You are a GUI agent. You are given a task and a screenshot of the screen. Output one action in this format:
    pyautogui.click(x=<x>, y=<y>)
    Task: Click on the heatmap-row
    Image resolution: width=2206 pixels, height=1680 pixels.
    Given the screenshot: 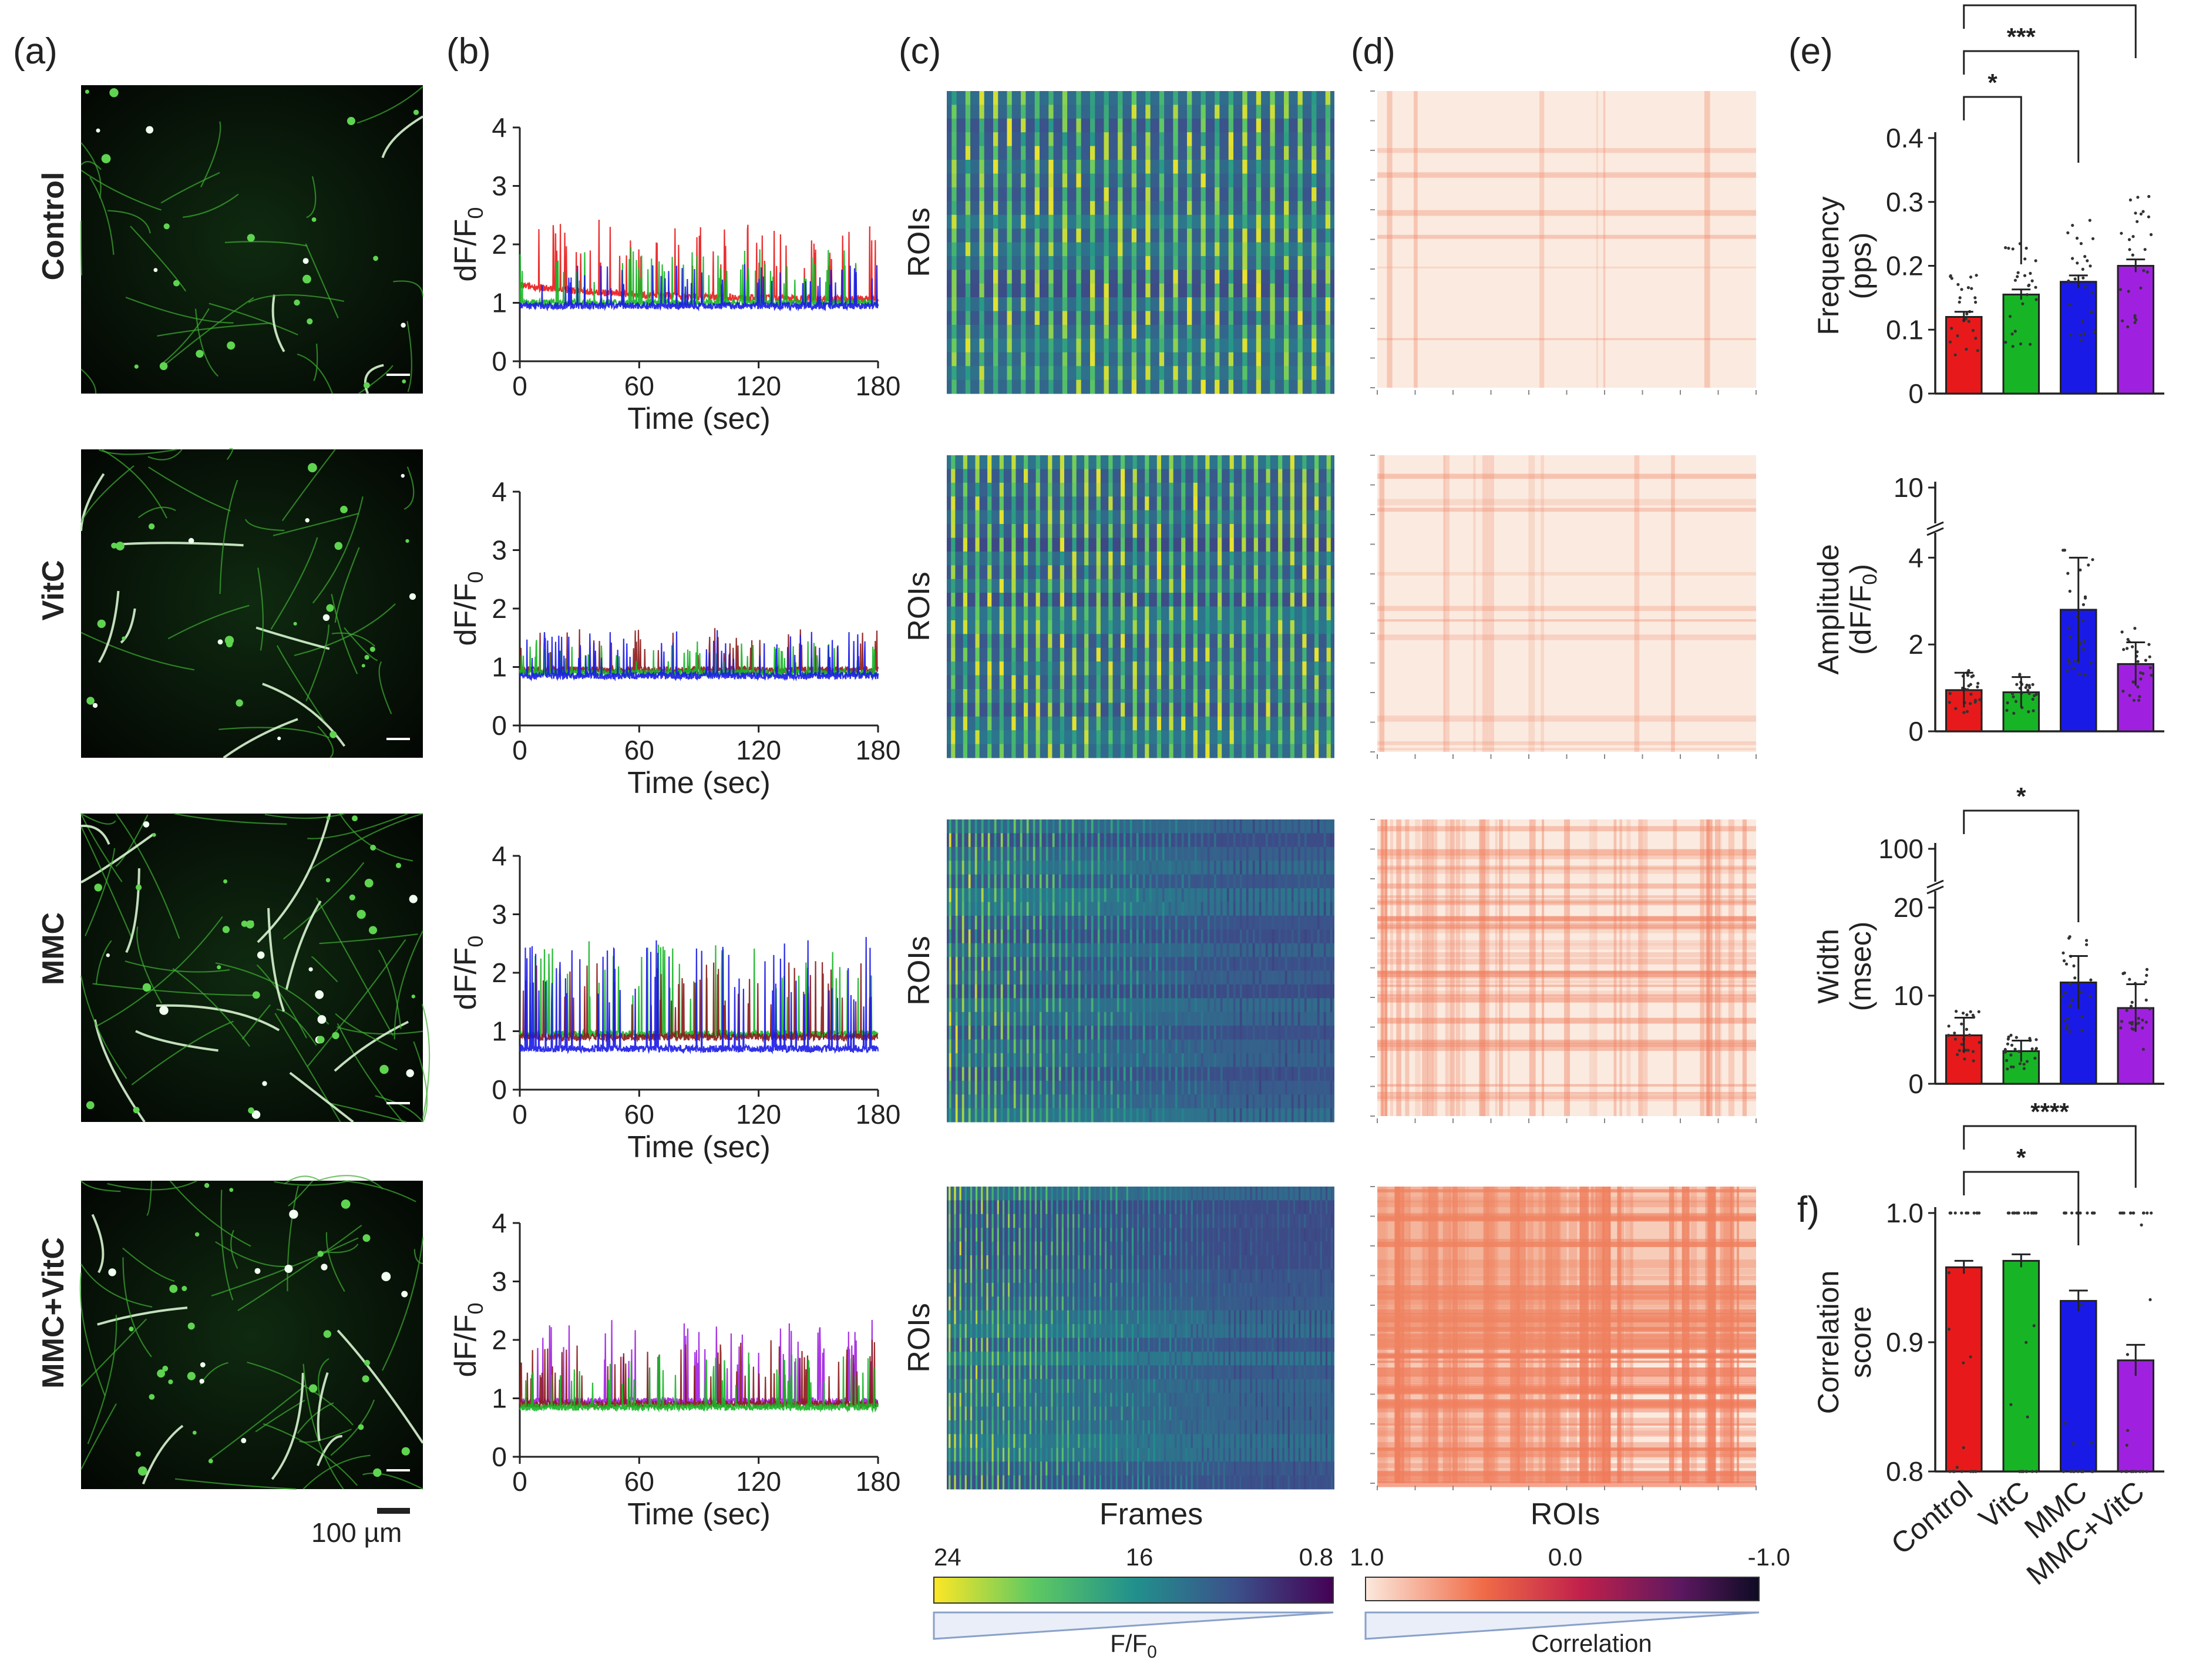 What is the action you would take?
    pyautogui.click(x=1140, y=1413)
    